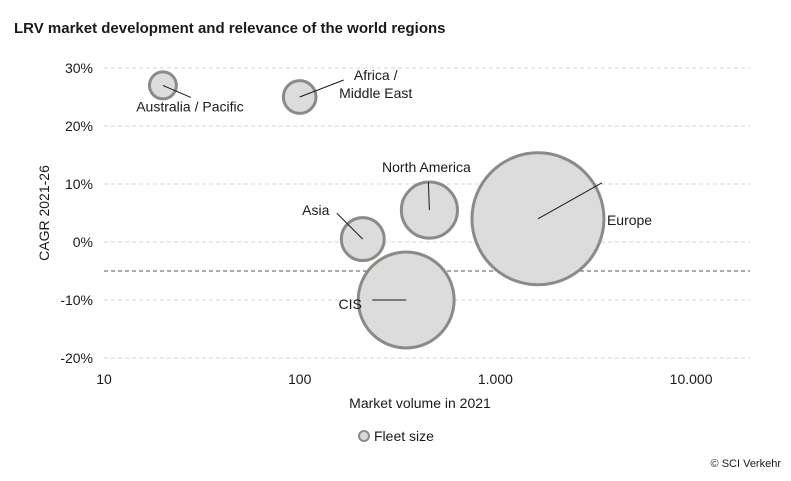 The width and height of the screenshot is (791, 481). What do you see at coordinates (495, 379) in the screenshot?
I see `x-tick-label: 1.000` at bounding box center [495, 379].